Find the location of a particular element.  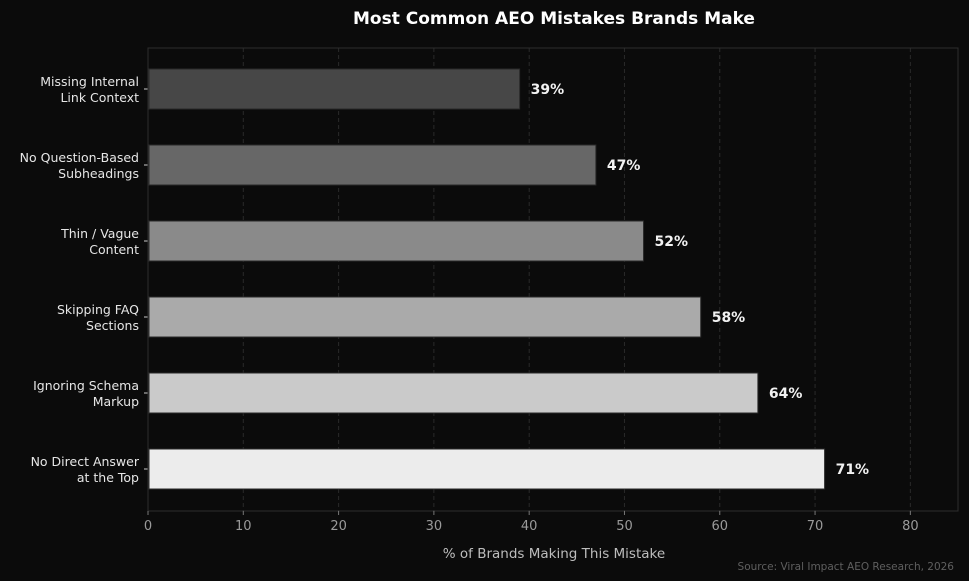

x-tick-label: 10 is located at coordinates (243, 526).